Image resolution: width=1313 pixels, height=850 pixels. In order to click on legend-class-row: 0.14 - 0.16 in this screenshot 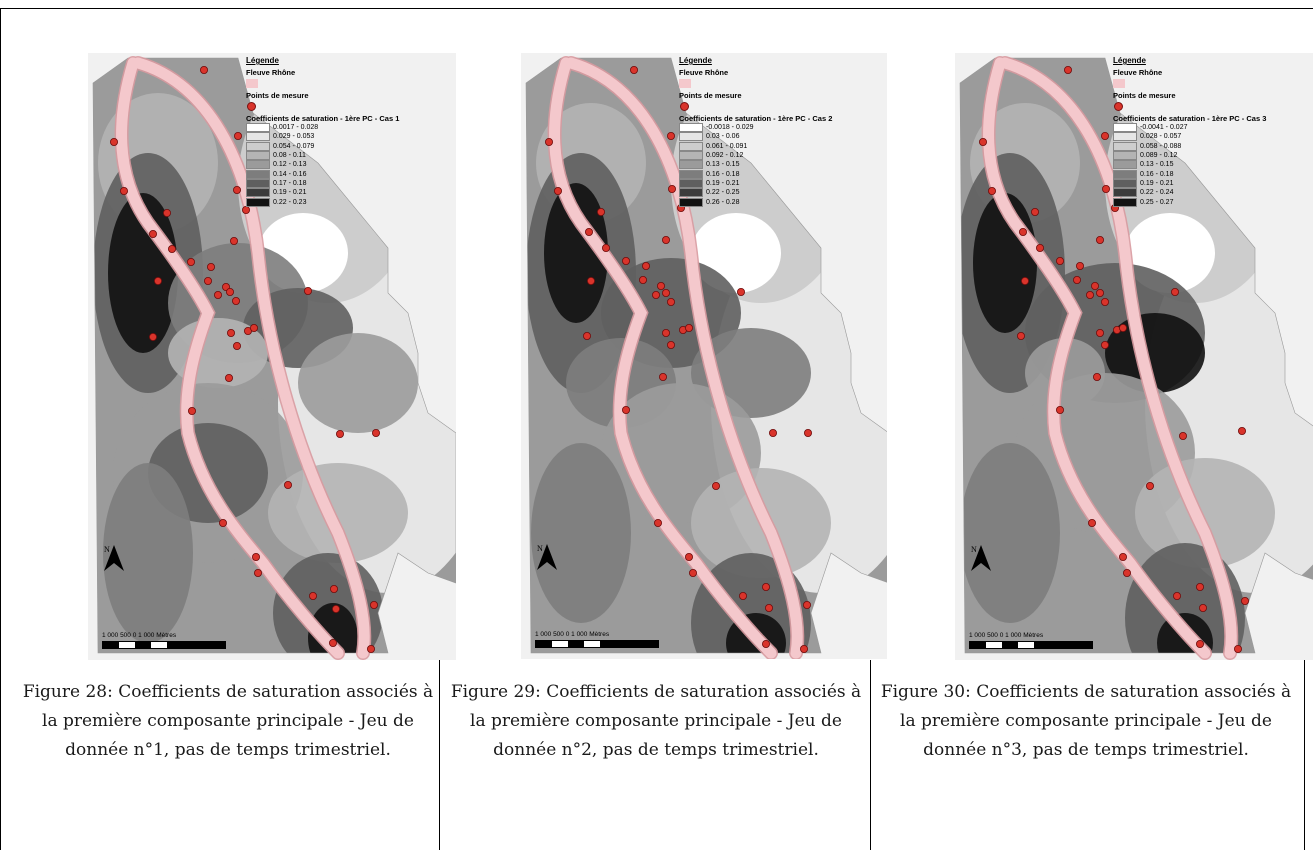, I will do `click(322, 174)`.